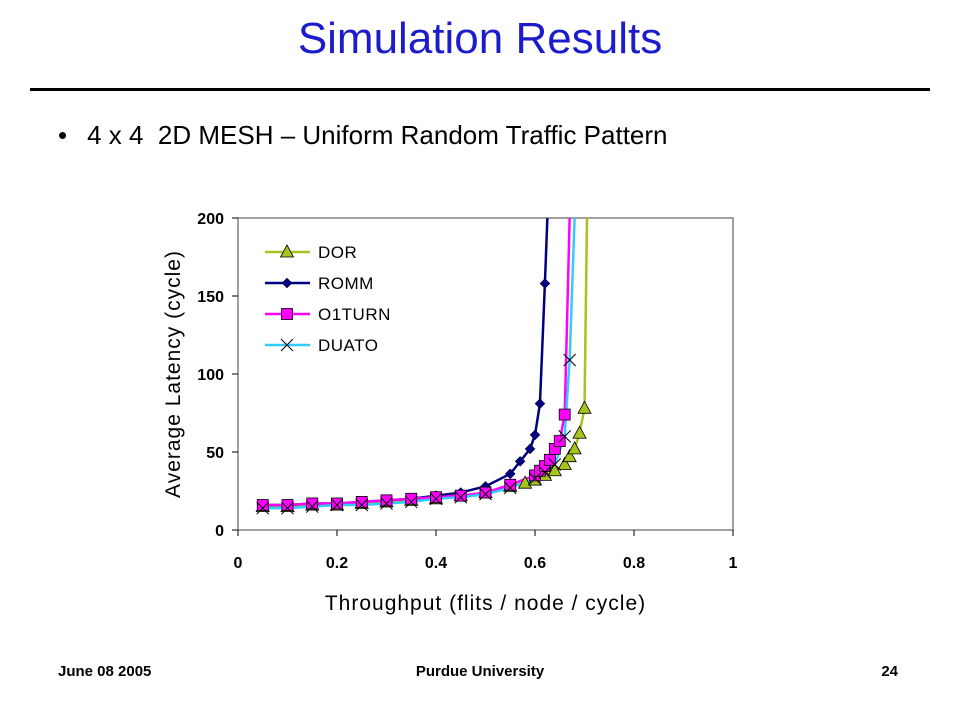 The height and width of the screenshot is (720, 960). I want to click on legend-label-dor: DOR, so click(337, 252).